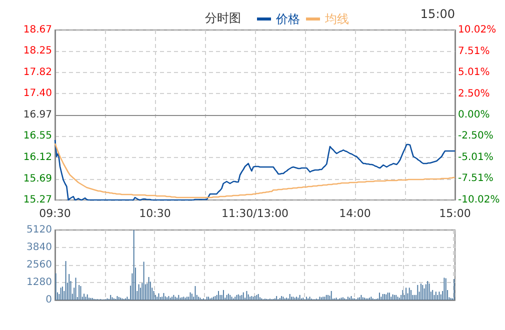 Image resolution: width=505 pixels, height=330 pixels. I want to click on y2-tick-label: 5.01%, so click(474, 72).